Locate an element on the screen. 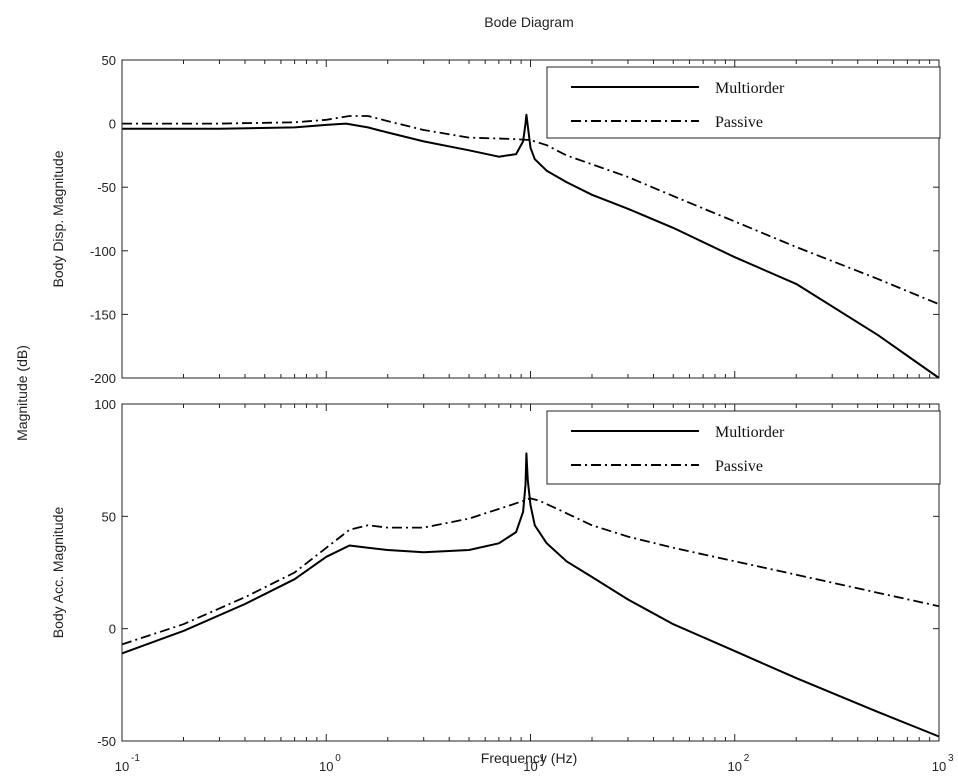  y-tick-label: -200 is located at coordinates (103, 378).